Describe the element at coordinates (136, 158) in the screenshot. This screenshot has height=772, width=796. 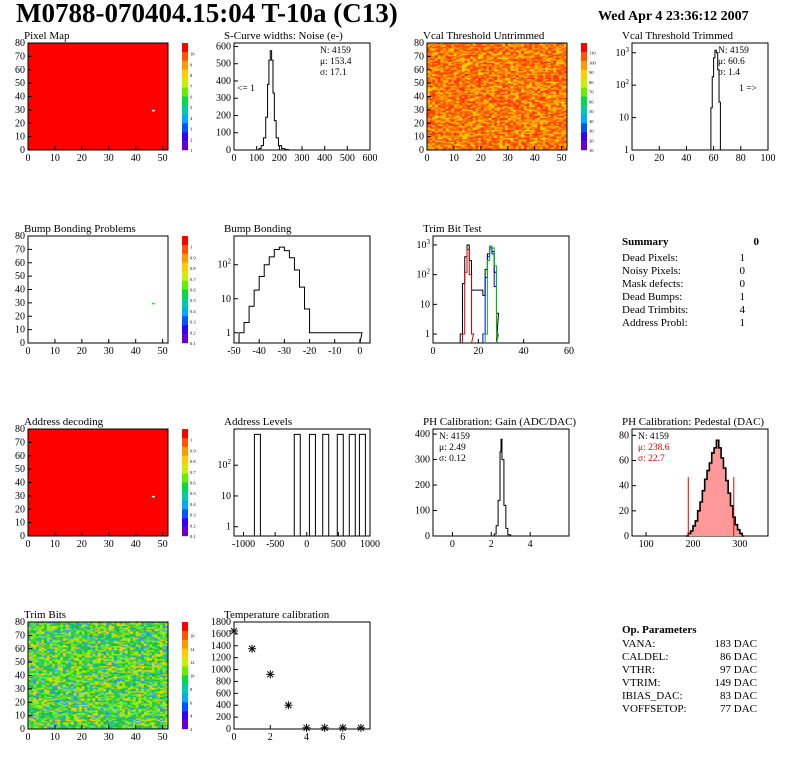
I see `x-tick-label: 40` at that location.